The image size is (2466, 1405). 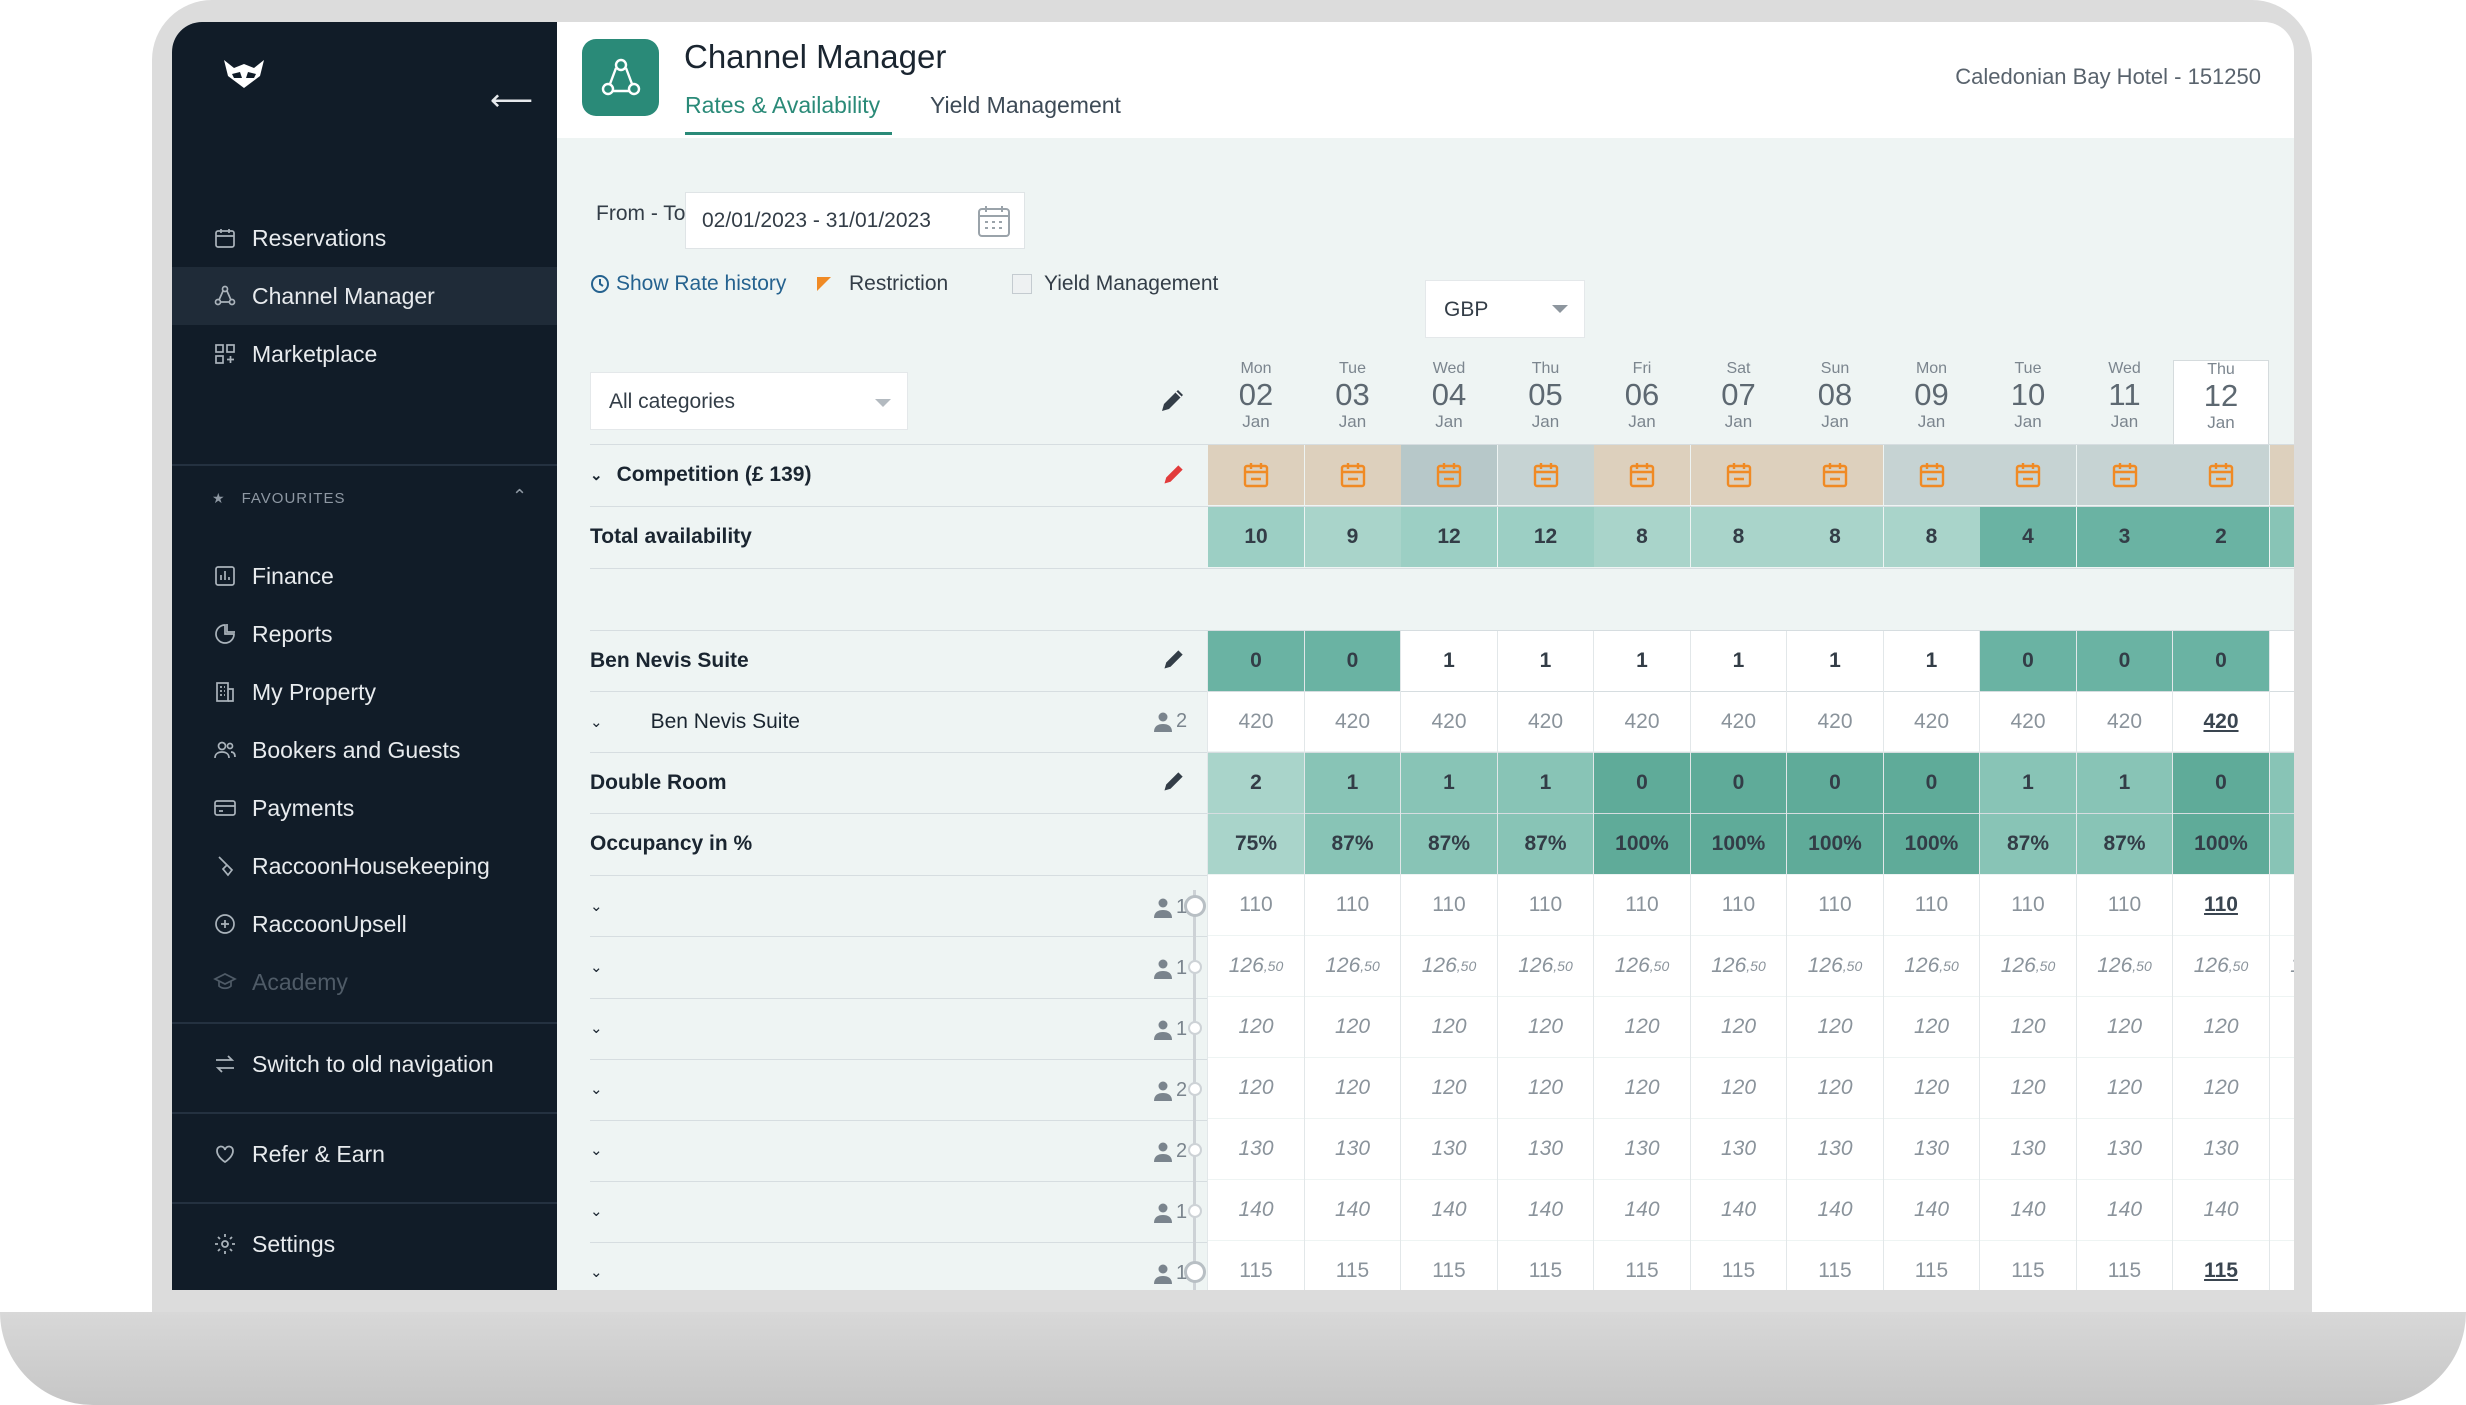 What do you see at coordinates (364, 924) in the screenshot?
I see `sidebar-item-raccoonupsell: RaccoonUpsell` at bounding box center [364, 924].